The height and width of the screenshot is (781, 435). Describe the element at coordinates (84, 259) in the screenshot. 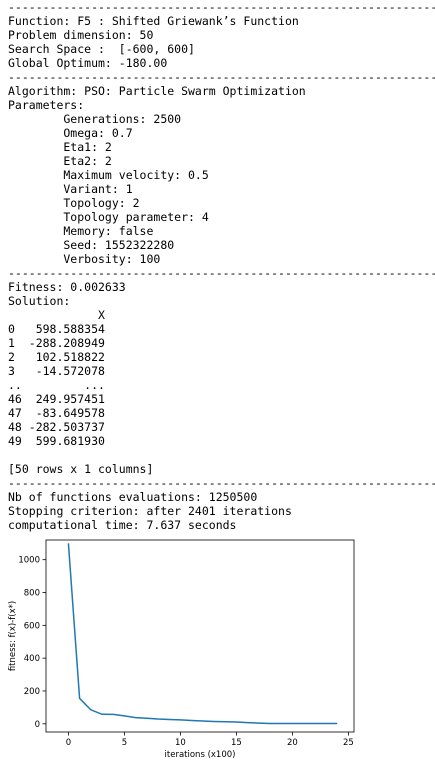

I see `output-line: Verbosity: 100` at that location.